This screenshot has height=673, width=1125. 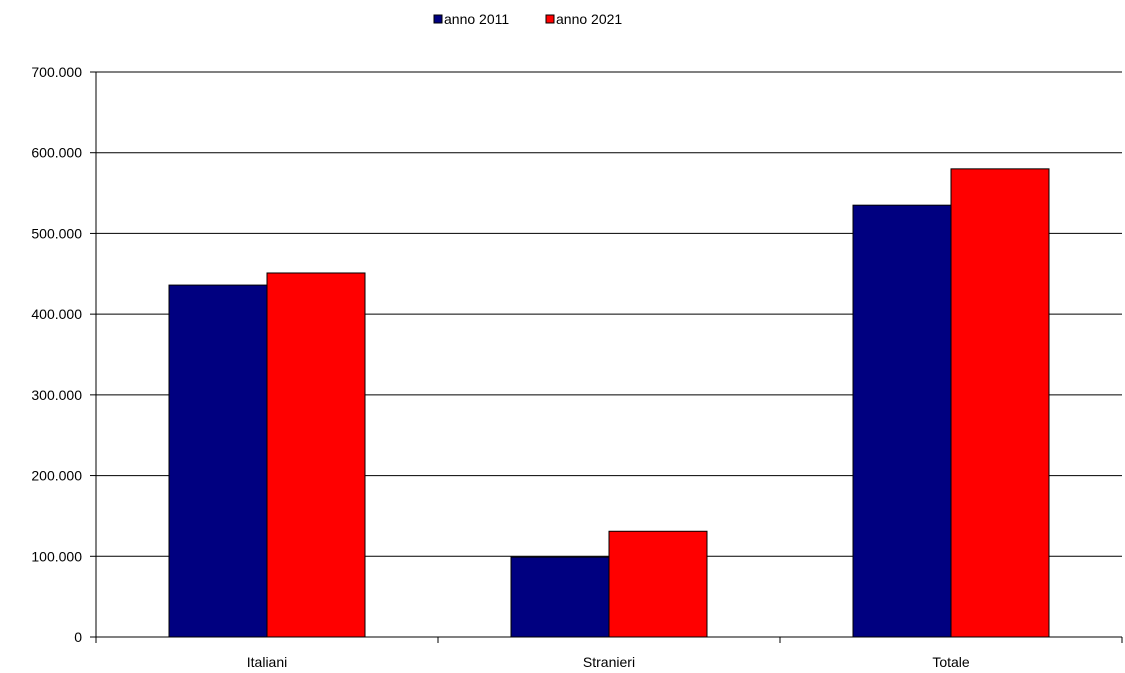 What do you see at coordinates (78, 637) in the screenshot?
I see `y-tick-label: 0` at bounding box center [78, 637].